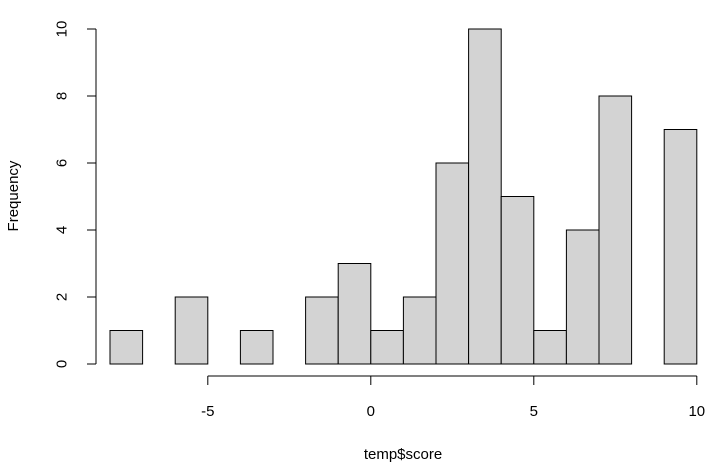  Describe the element at coordinates (62, 96) in the screenshot. I see `y-tick-label-4: 8` at that location.